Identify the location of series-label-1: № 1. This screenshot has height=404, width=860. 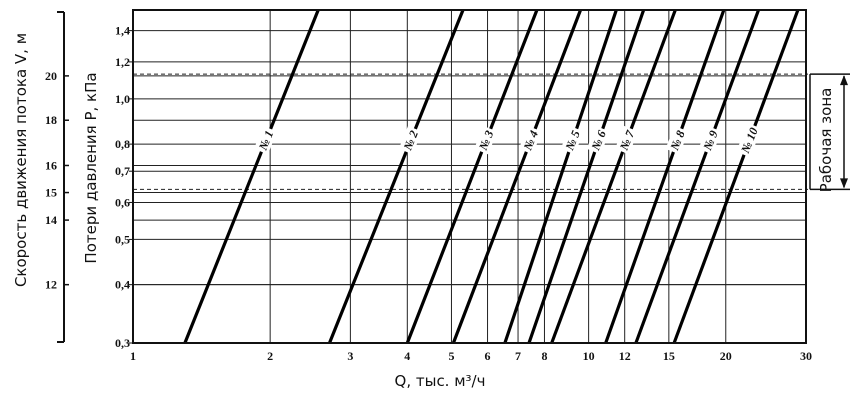
(265, 140).